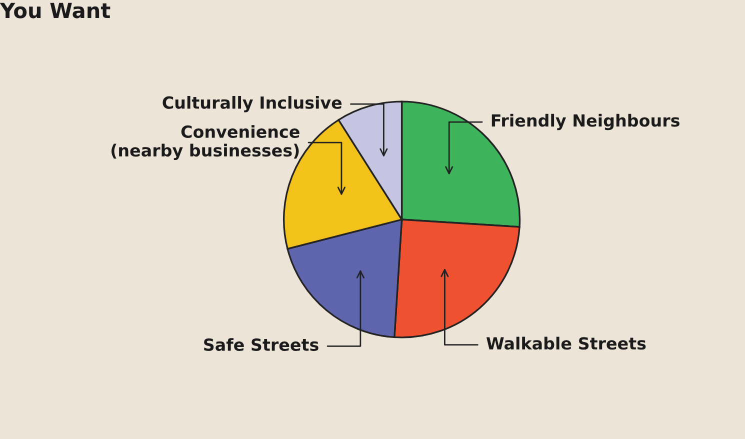 This screenshot has width=745, height=439. What do you see at coordinates (261, 344) in the screenshot?
I see `slice-label: Safe Streets` at bounding box center [261, 344].